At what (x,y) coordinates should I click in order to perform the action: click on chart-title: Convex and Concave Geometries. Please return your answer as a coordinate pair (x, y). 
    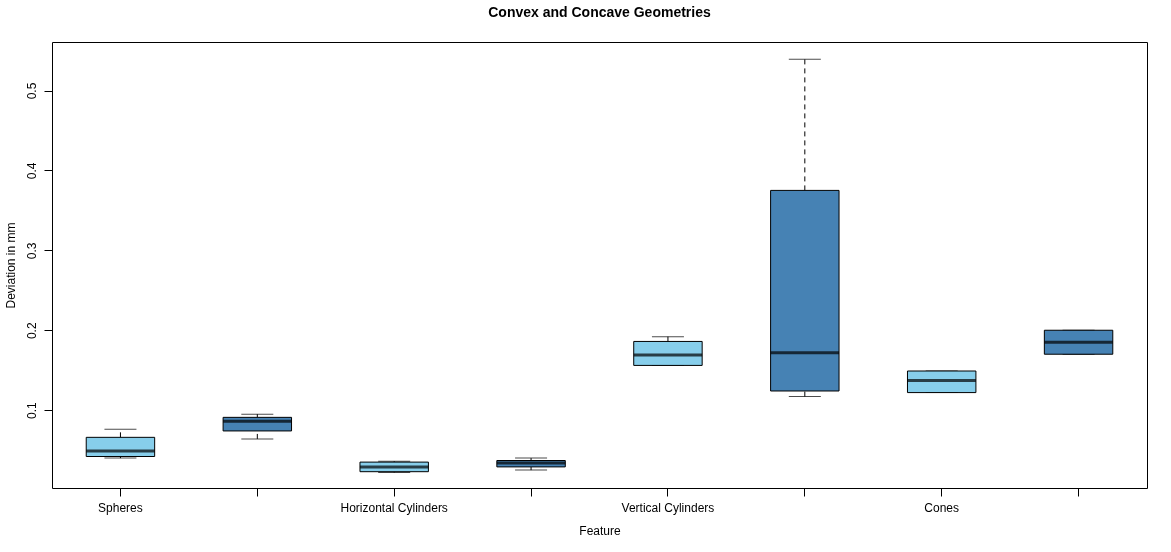
    Looking at the image, I should click on (599, 12).